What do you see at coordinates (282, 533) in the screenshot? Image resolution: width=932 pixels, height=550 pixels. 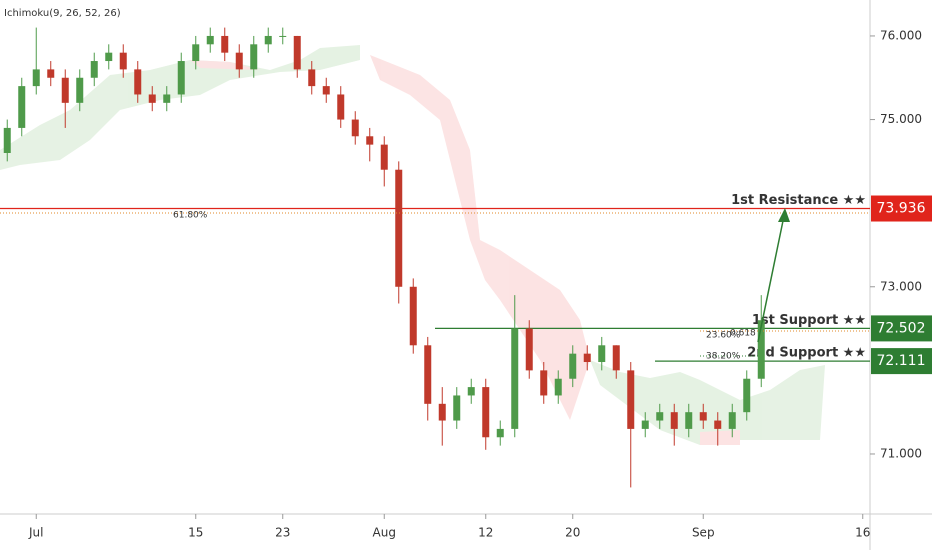 I see `x-tick-label: 23` at bounding box center [282, 533].